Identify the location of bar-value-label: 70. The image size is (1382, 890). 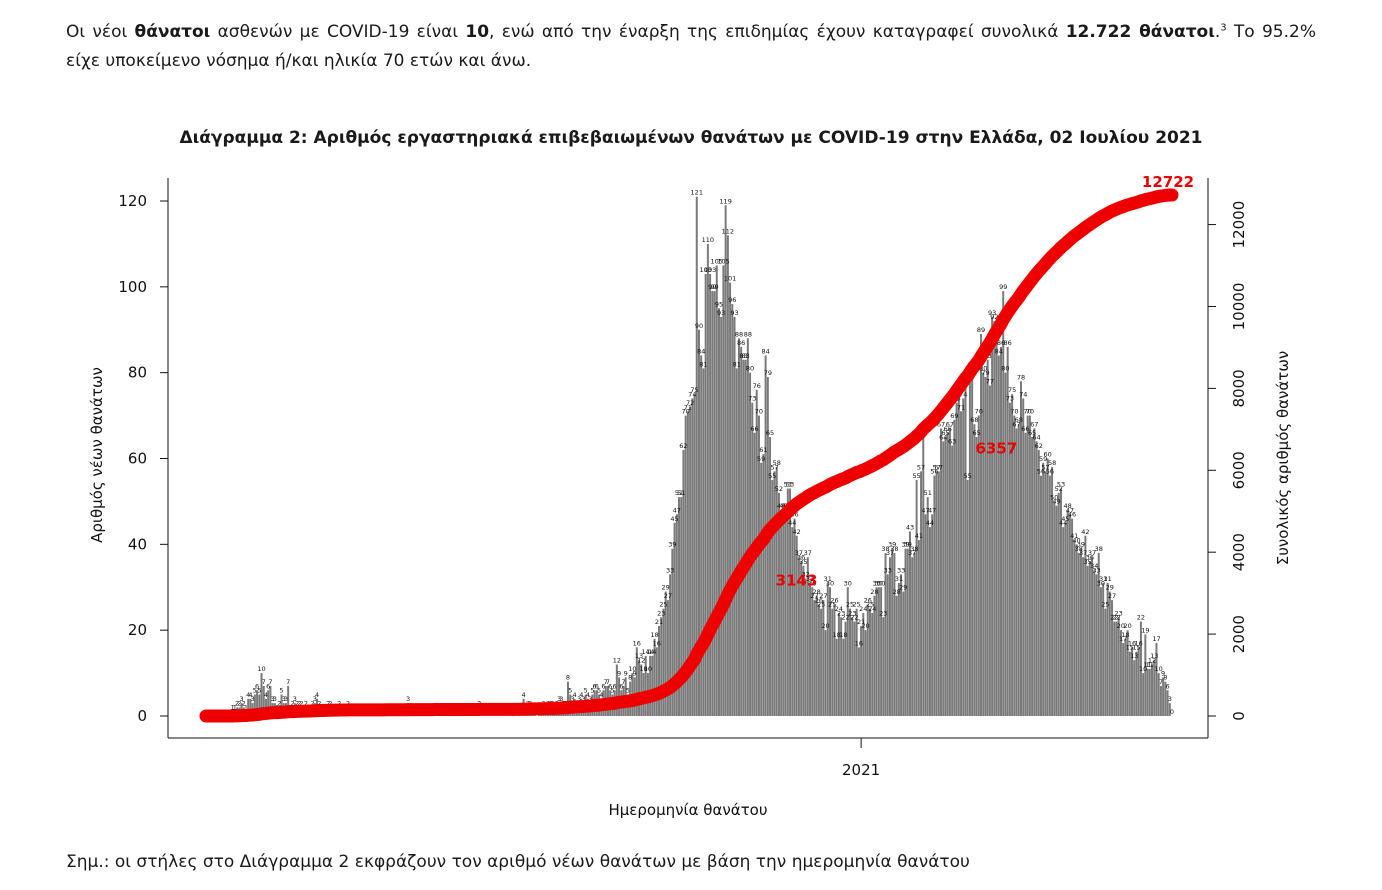
(1030, 412).